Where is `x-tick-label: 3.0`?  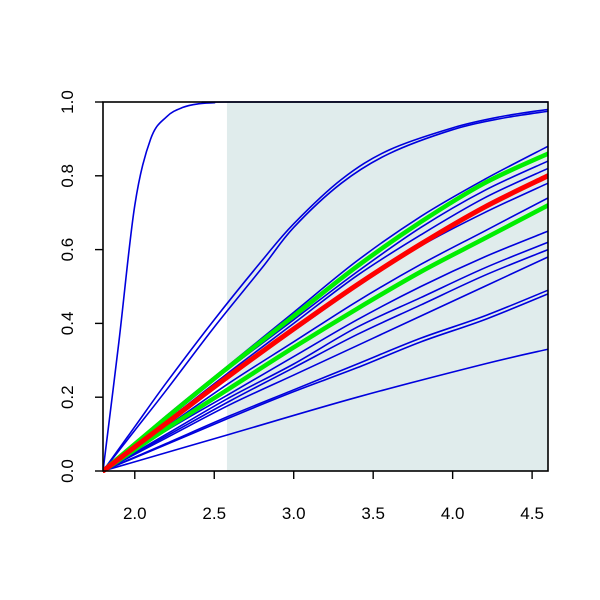 x-tick-label: 3.0 is located at coordinates (294, 513).